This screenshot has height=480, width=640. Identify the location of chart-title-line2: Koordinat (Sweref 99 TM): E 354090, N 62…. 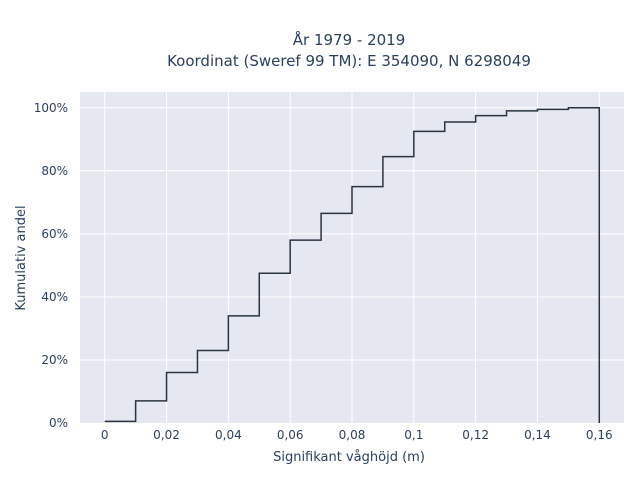
(349, 61).